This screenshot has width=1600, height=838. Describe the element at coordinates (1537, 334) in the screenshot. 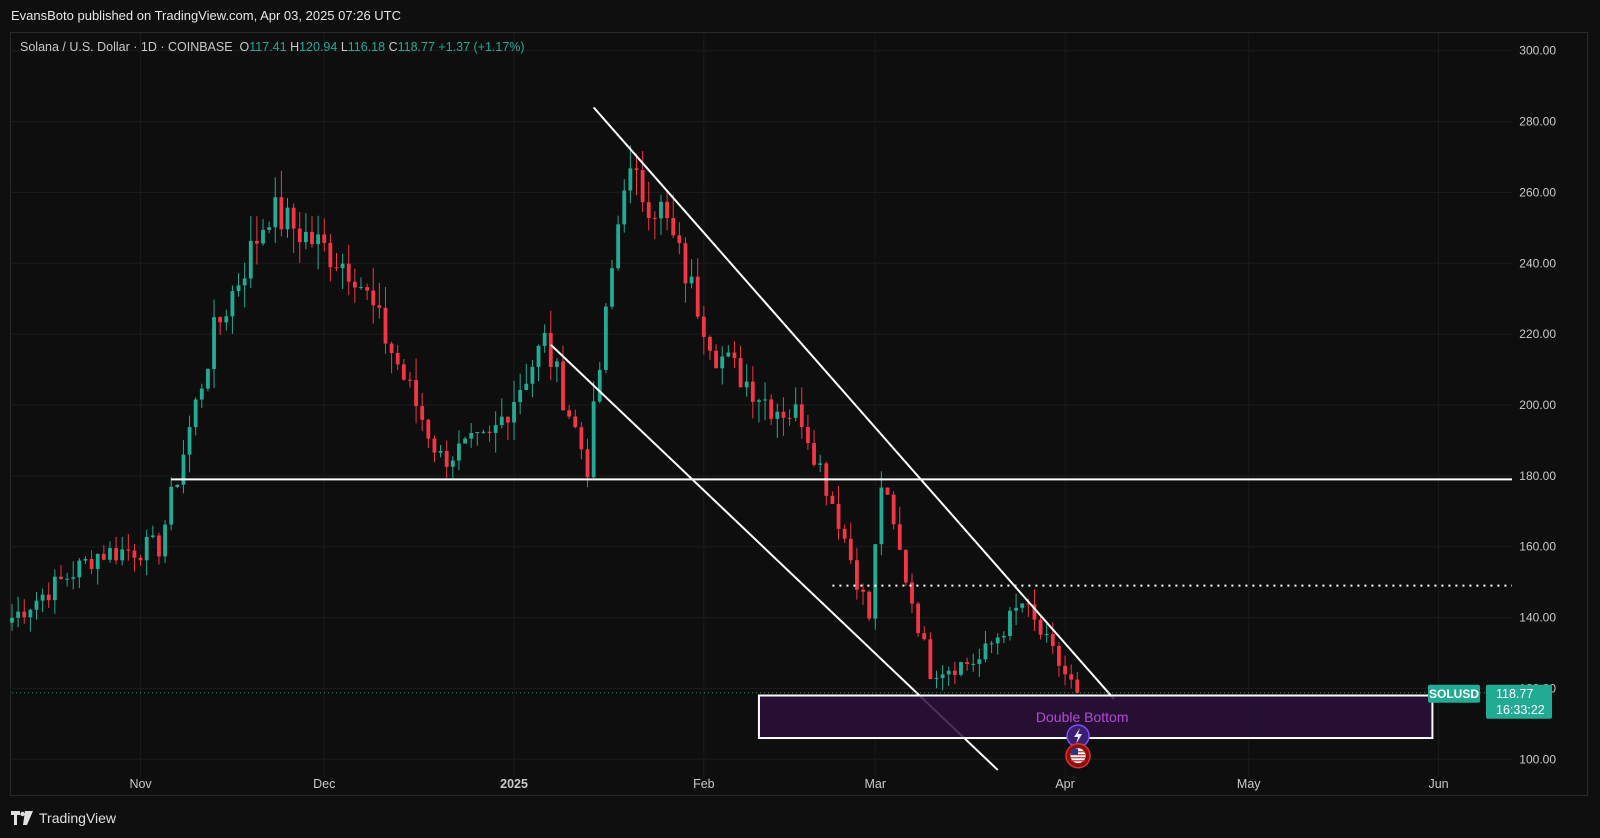

I see `y-tick-label: 220.00` at that location.